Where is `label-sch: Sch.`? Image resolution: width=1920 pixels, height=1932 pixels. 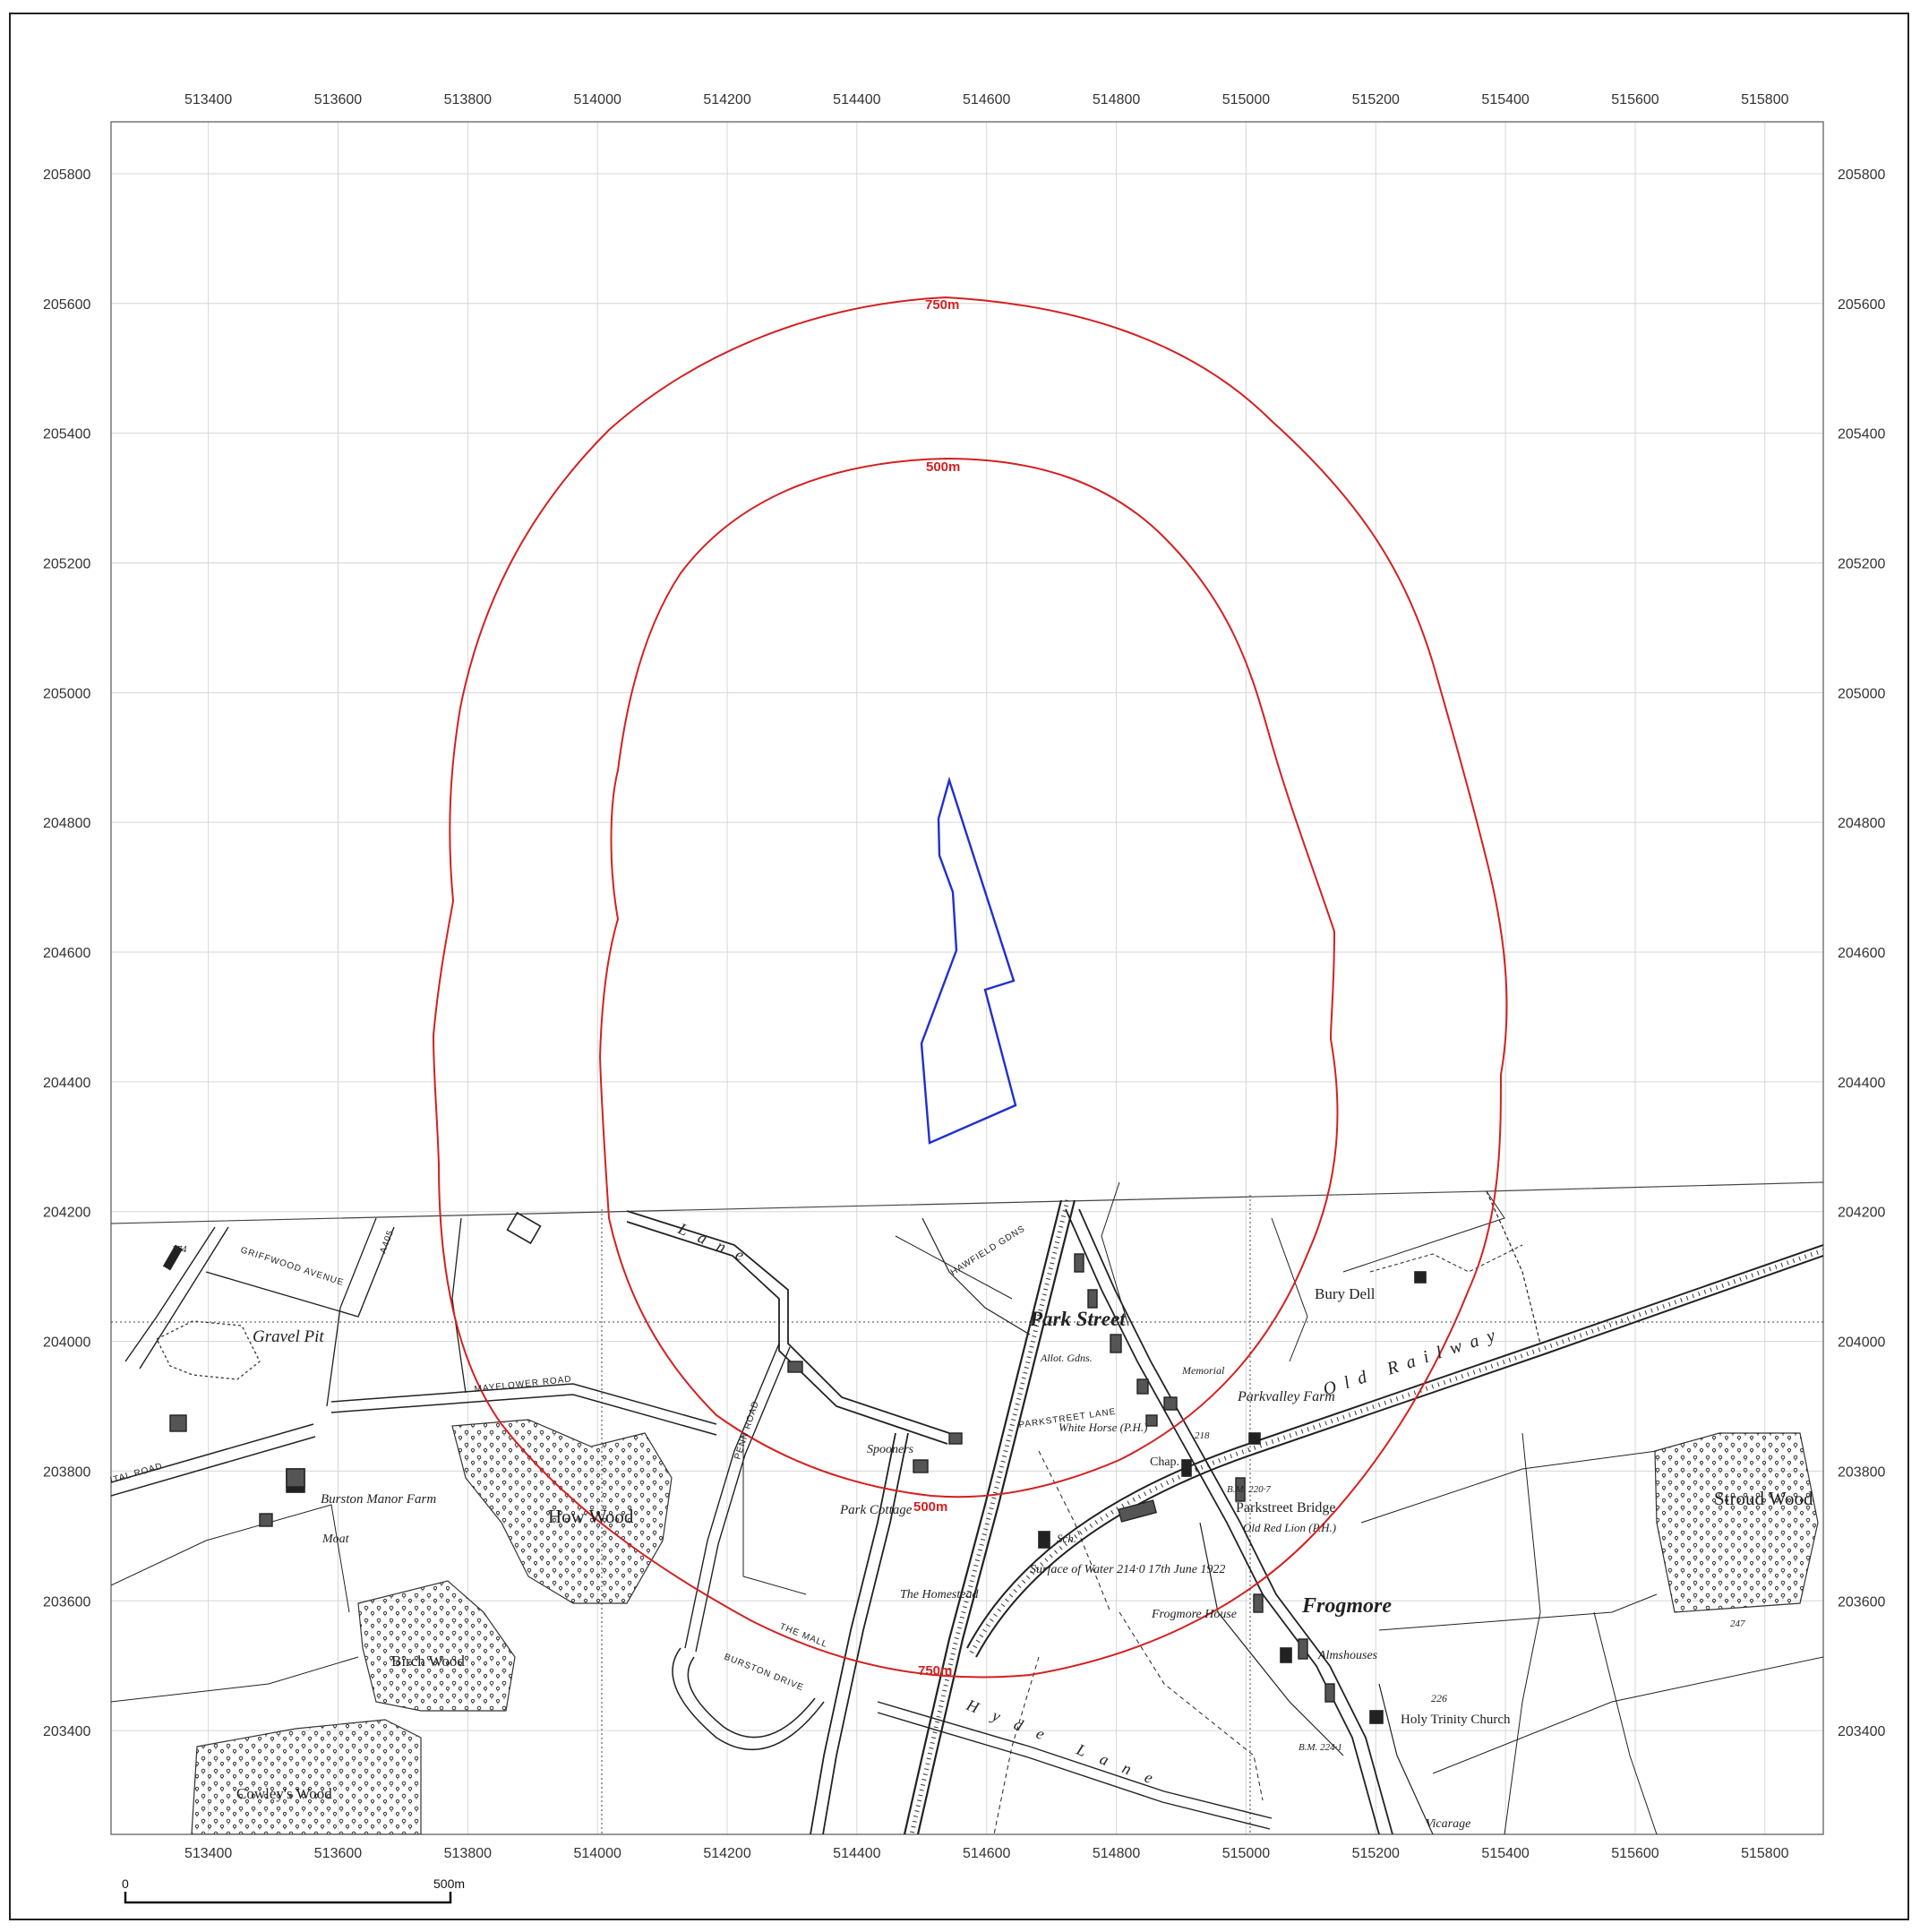 label-sch: Sch. is located at coordinates (1066, 1538).